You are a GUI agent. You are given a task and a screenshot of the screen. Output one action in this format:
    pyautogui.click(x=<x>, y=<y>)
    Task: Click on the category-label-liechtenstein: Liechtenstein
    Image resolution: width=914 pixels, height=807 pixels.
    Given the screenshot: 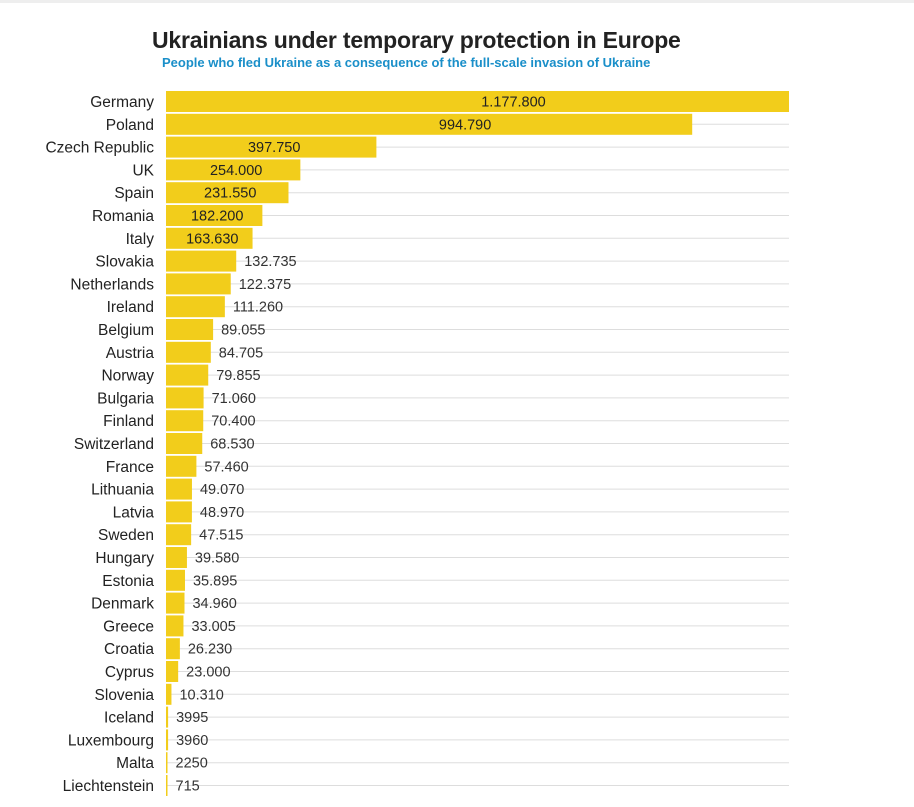 What is the action you would take?
    pyautogui.click(x=108, y=786)
    